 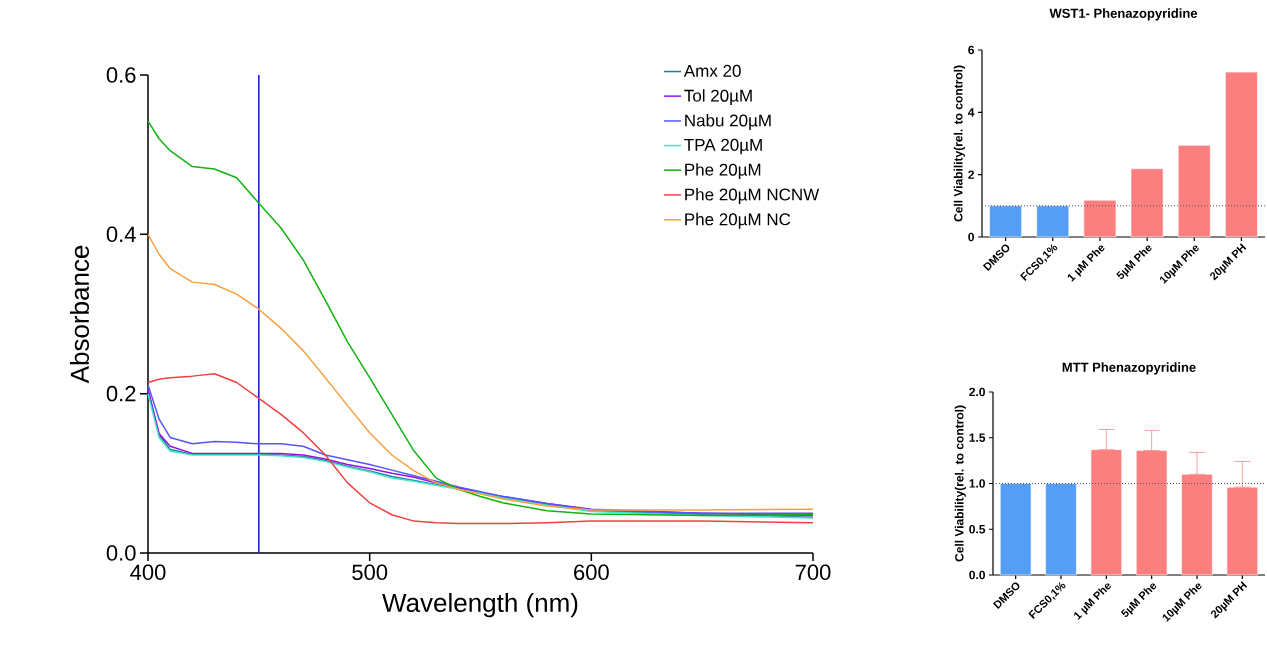 What do you see at coordinates (723, 146) in the screenshot?
I see `legend-label: TPA 20µM` at bounding box center [723, 146].